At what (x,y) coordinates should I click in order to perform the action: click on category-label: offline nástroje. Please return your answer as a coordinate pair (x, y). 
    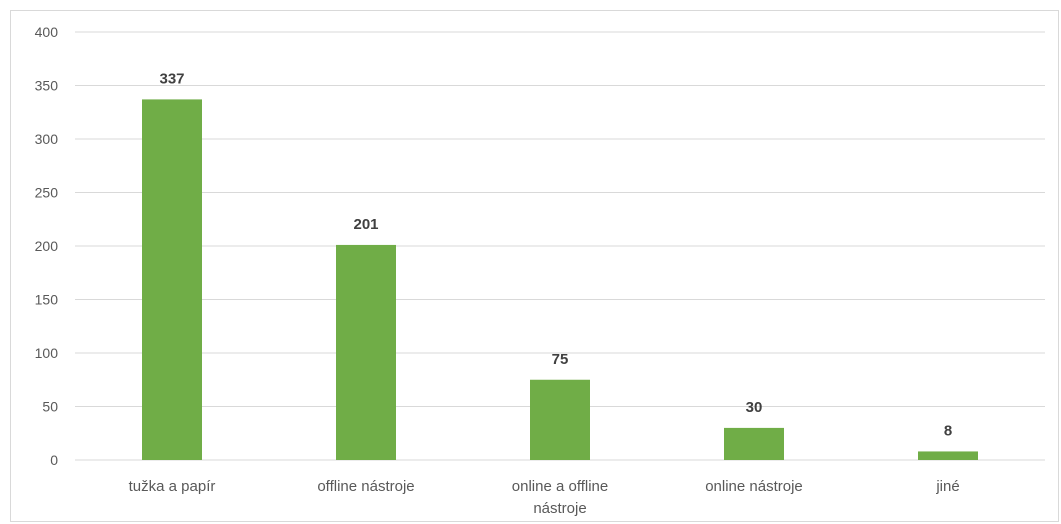
    Looking at the image, I should click on (365, 486).